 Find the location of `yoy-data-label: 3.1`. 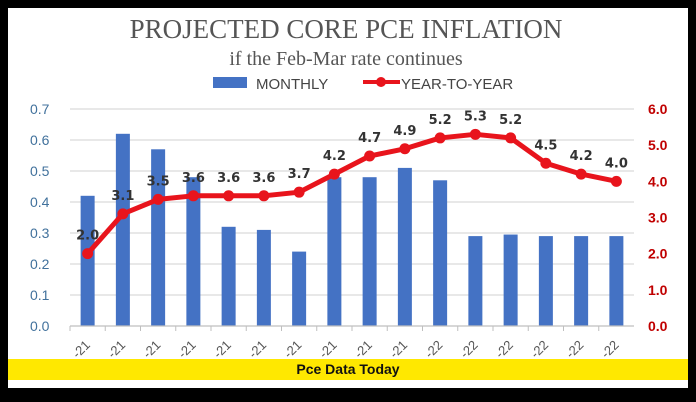

yoy-data-label: 3.1 is located at coordinates (122, 196).